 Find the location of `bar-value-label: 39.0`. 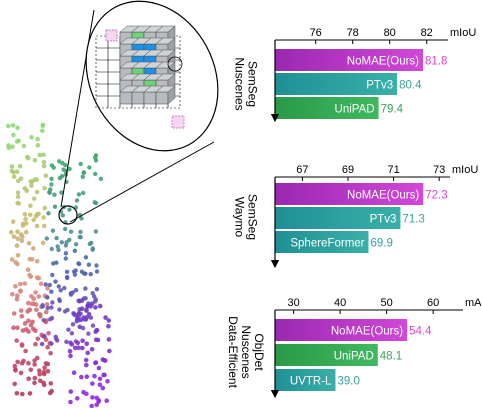

bar-value-label: 39.0 is located at coordinates (348, 382).